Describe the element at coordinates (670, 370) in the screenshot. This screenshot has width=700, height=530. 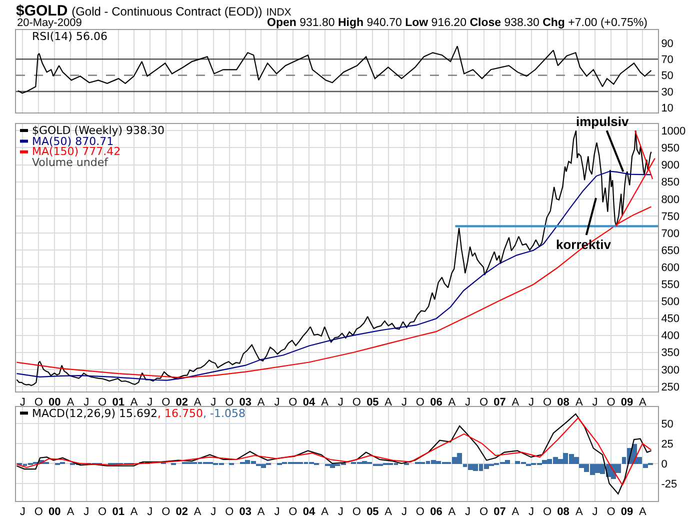
I see `y-tick-label: 300` at that location.